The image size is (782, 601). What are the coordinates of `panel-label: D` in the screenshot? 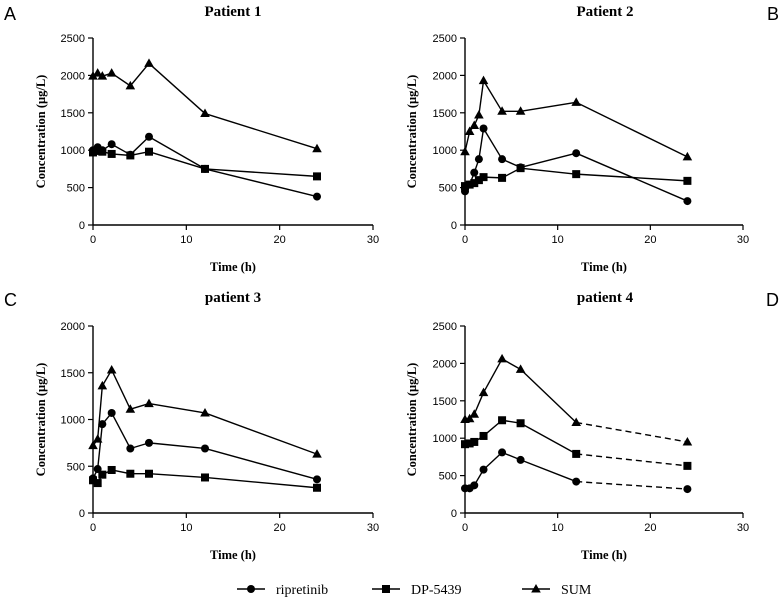 It's located at (772, 300).